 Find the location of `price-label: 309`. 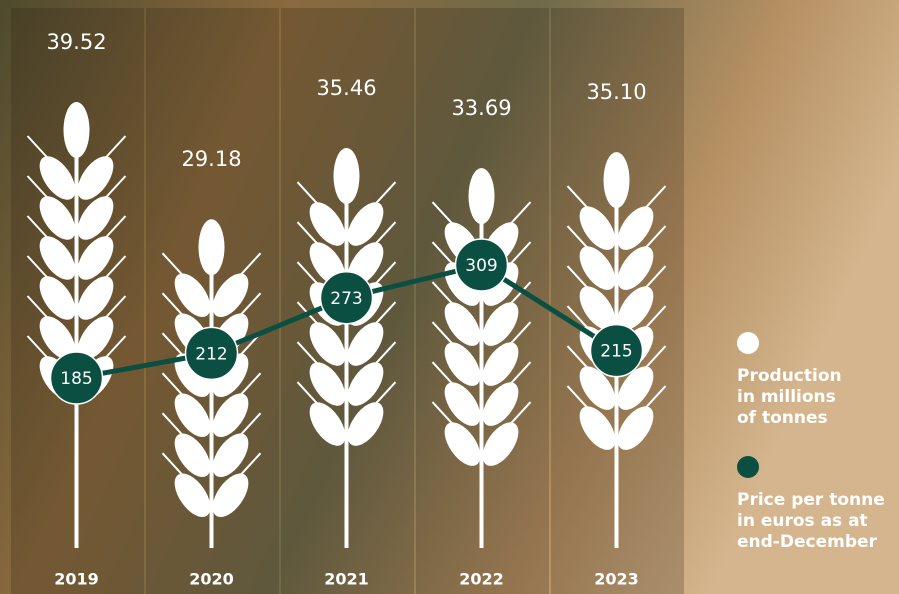

price-label: 309 is located at coordinates (481, 266).